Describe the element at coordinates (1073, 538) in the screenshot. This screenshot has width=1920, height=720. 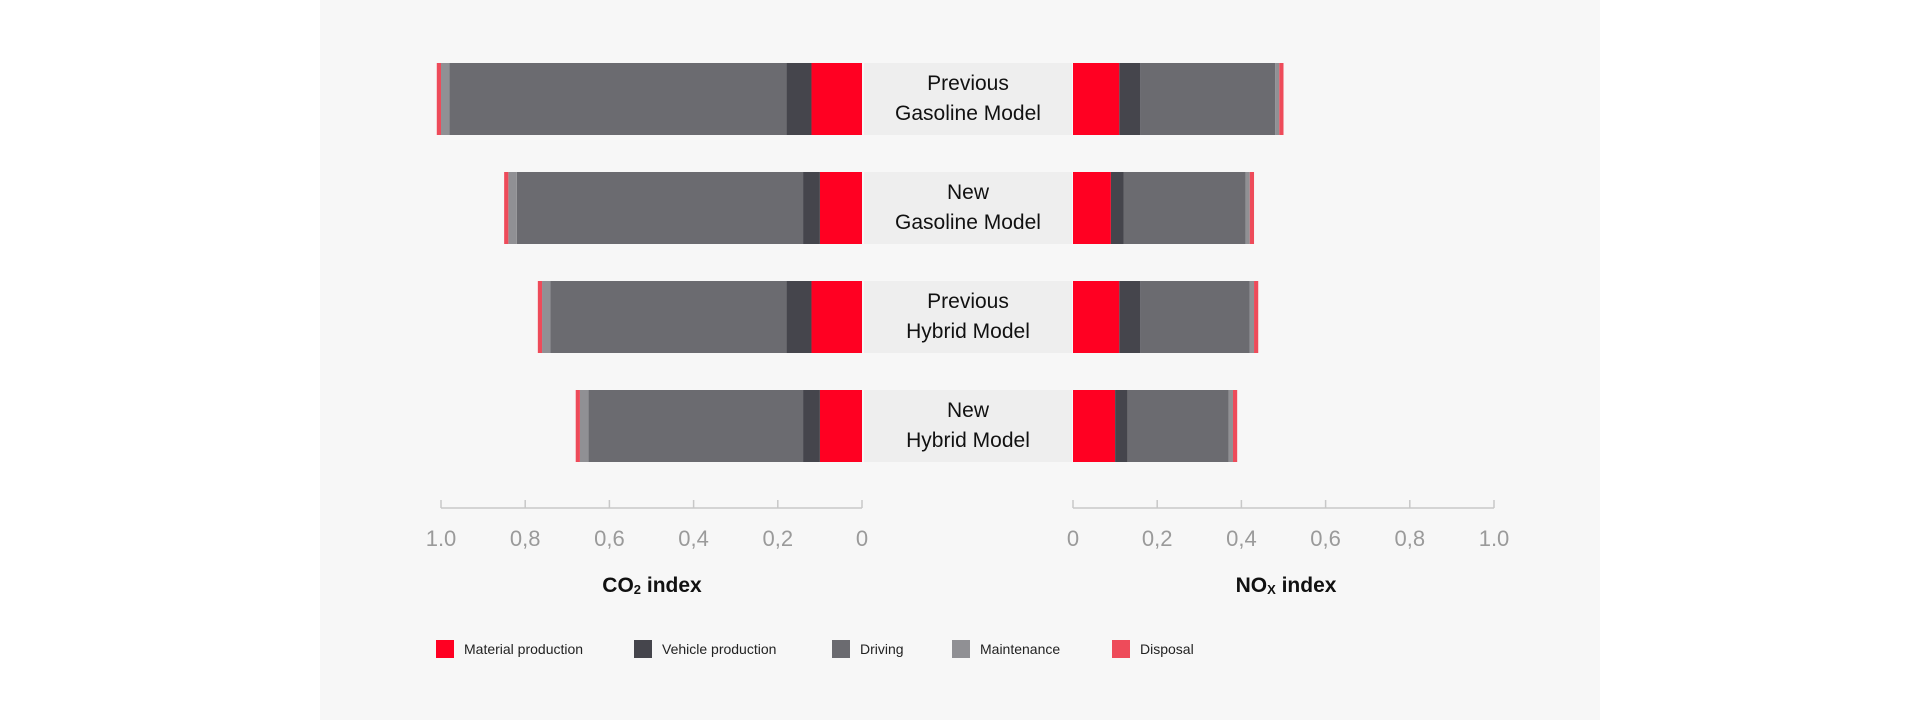
I see `nox-axis-tick-label-0: 0` at that location.